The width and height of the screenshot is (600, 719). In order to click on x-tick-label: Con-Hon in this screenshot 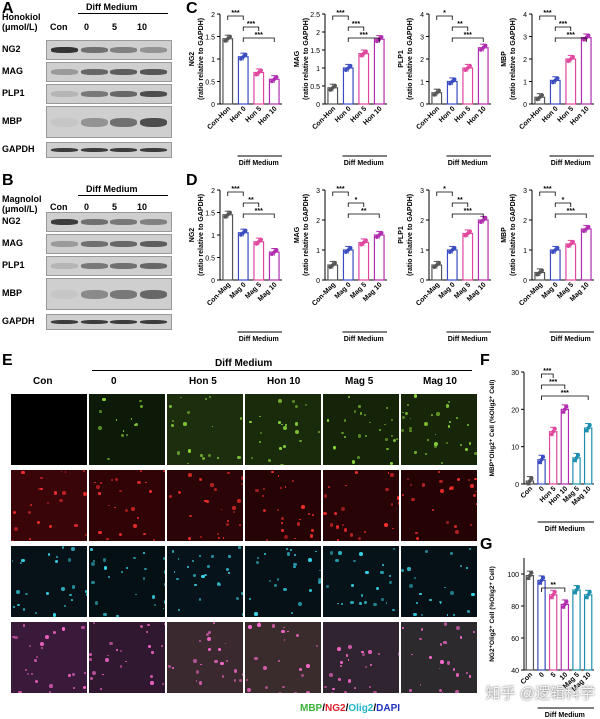, I will do `click(324, 118)`.